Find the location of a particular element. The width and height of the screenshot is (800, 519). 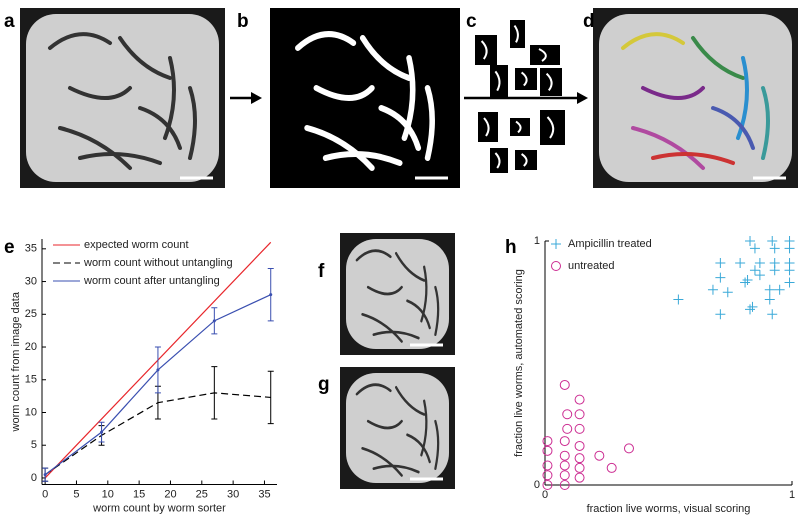

panel-label: a is located at coordinates (9, 21).